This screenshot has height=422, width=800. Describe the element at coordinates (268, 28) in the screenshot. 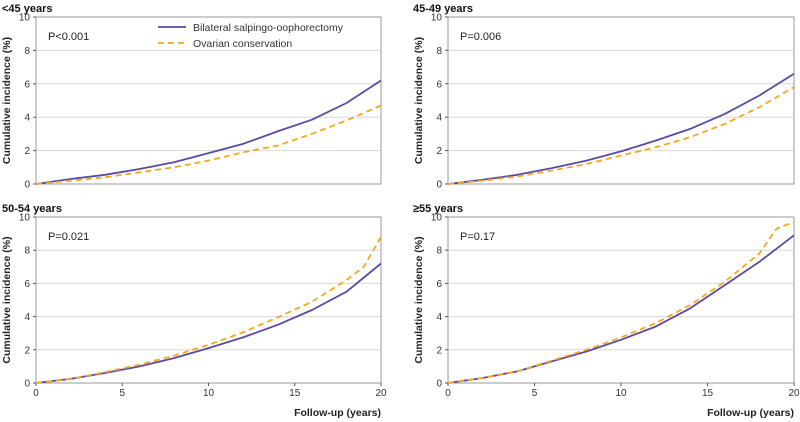

I see `legend-label-bso: Bilateral salpingo-oophorectomy` at that location.